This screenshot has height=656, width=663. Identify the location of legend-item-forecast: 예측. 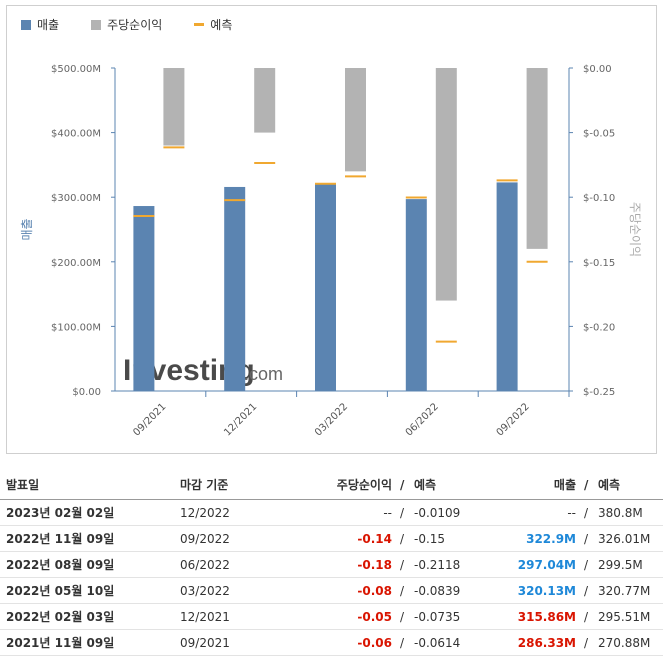
(213, 24).